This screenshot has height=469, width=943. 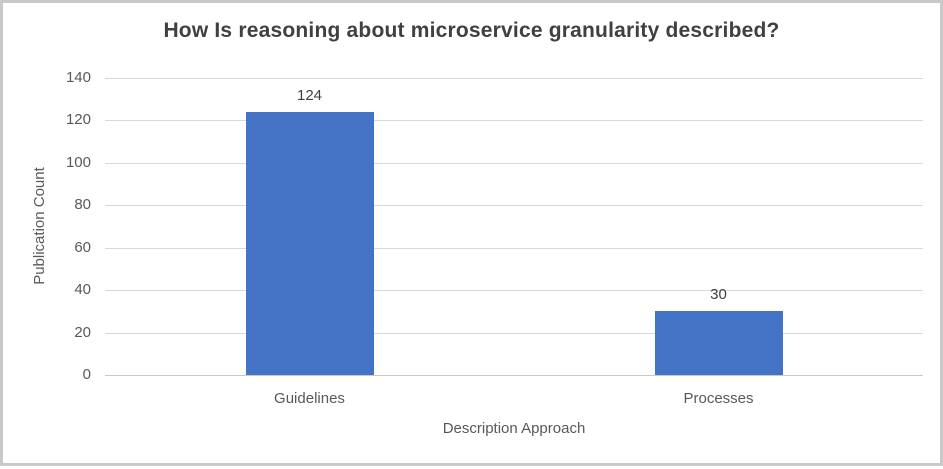 What do you see at coordinates (718, 398) in the screenshot?
I see `x-category-label: Processes` at bounding box center [718, 398].